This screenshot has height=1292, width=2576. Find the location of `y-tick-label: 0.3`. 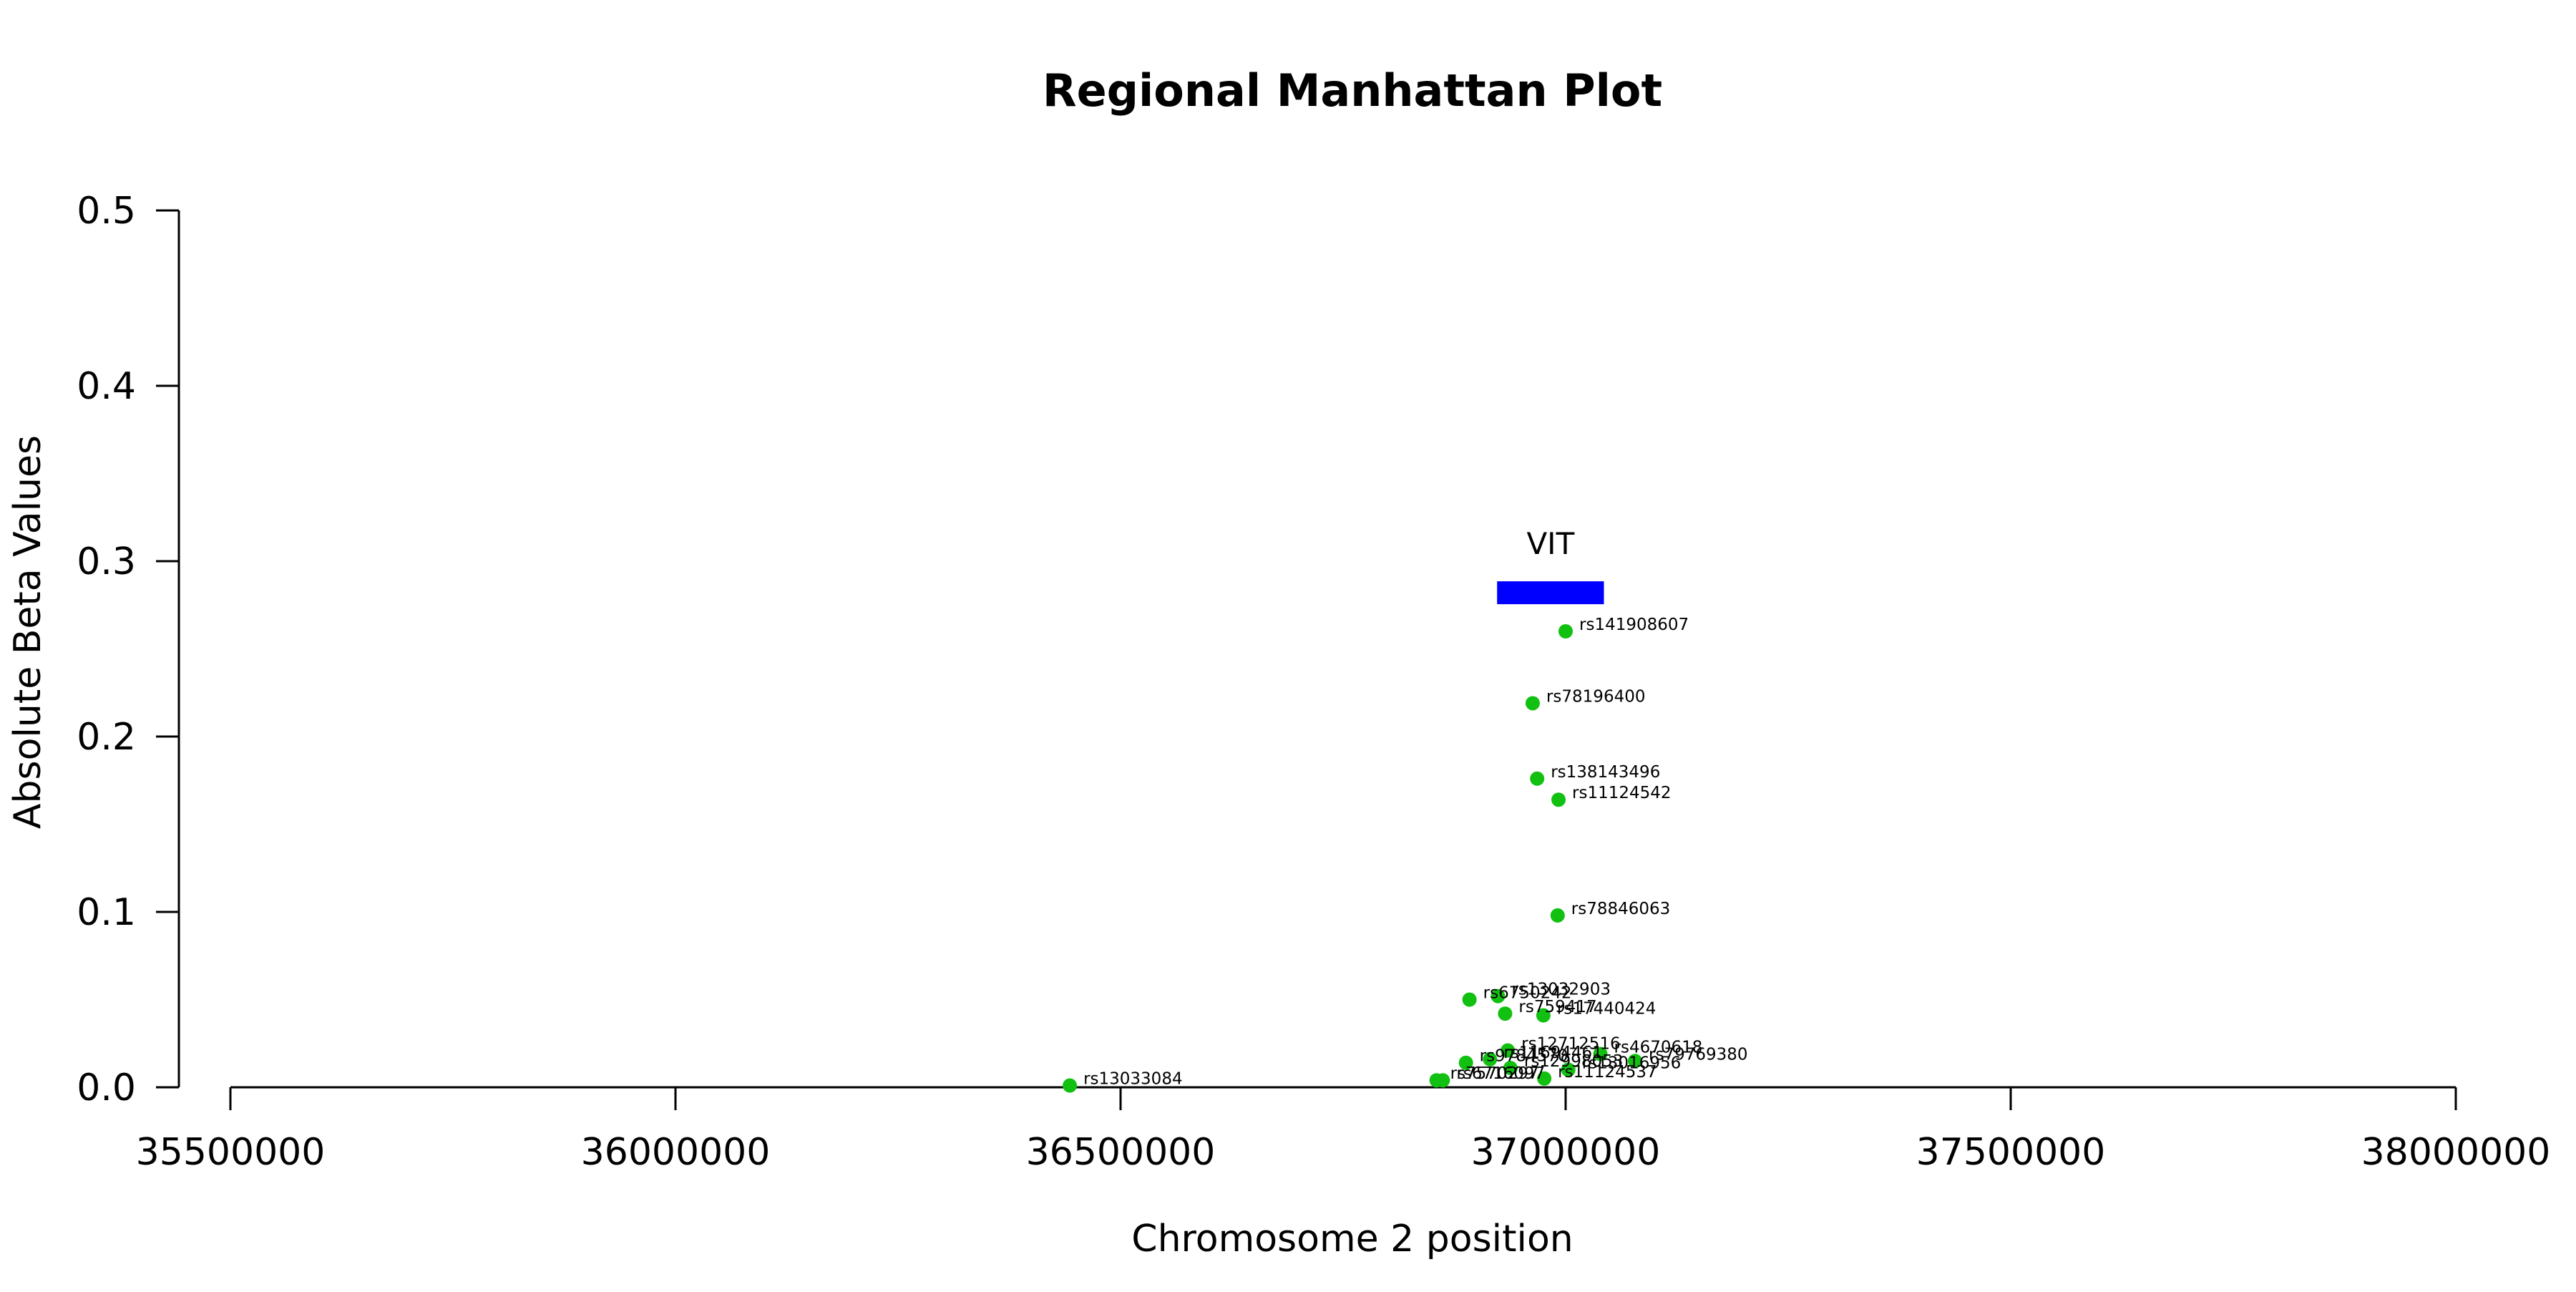

y-tick-label: 0.3 is located at coordinates (106, 561).